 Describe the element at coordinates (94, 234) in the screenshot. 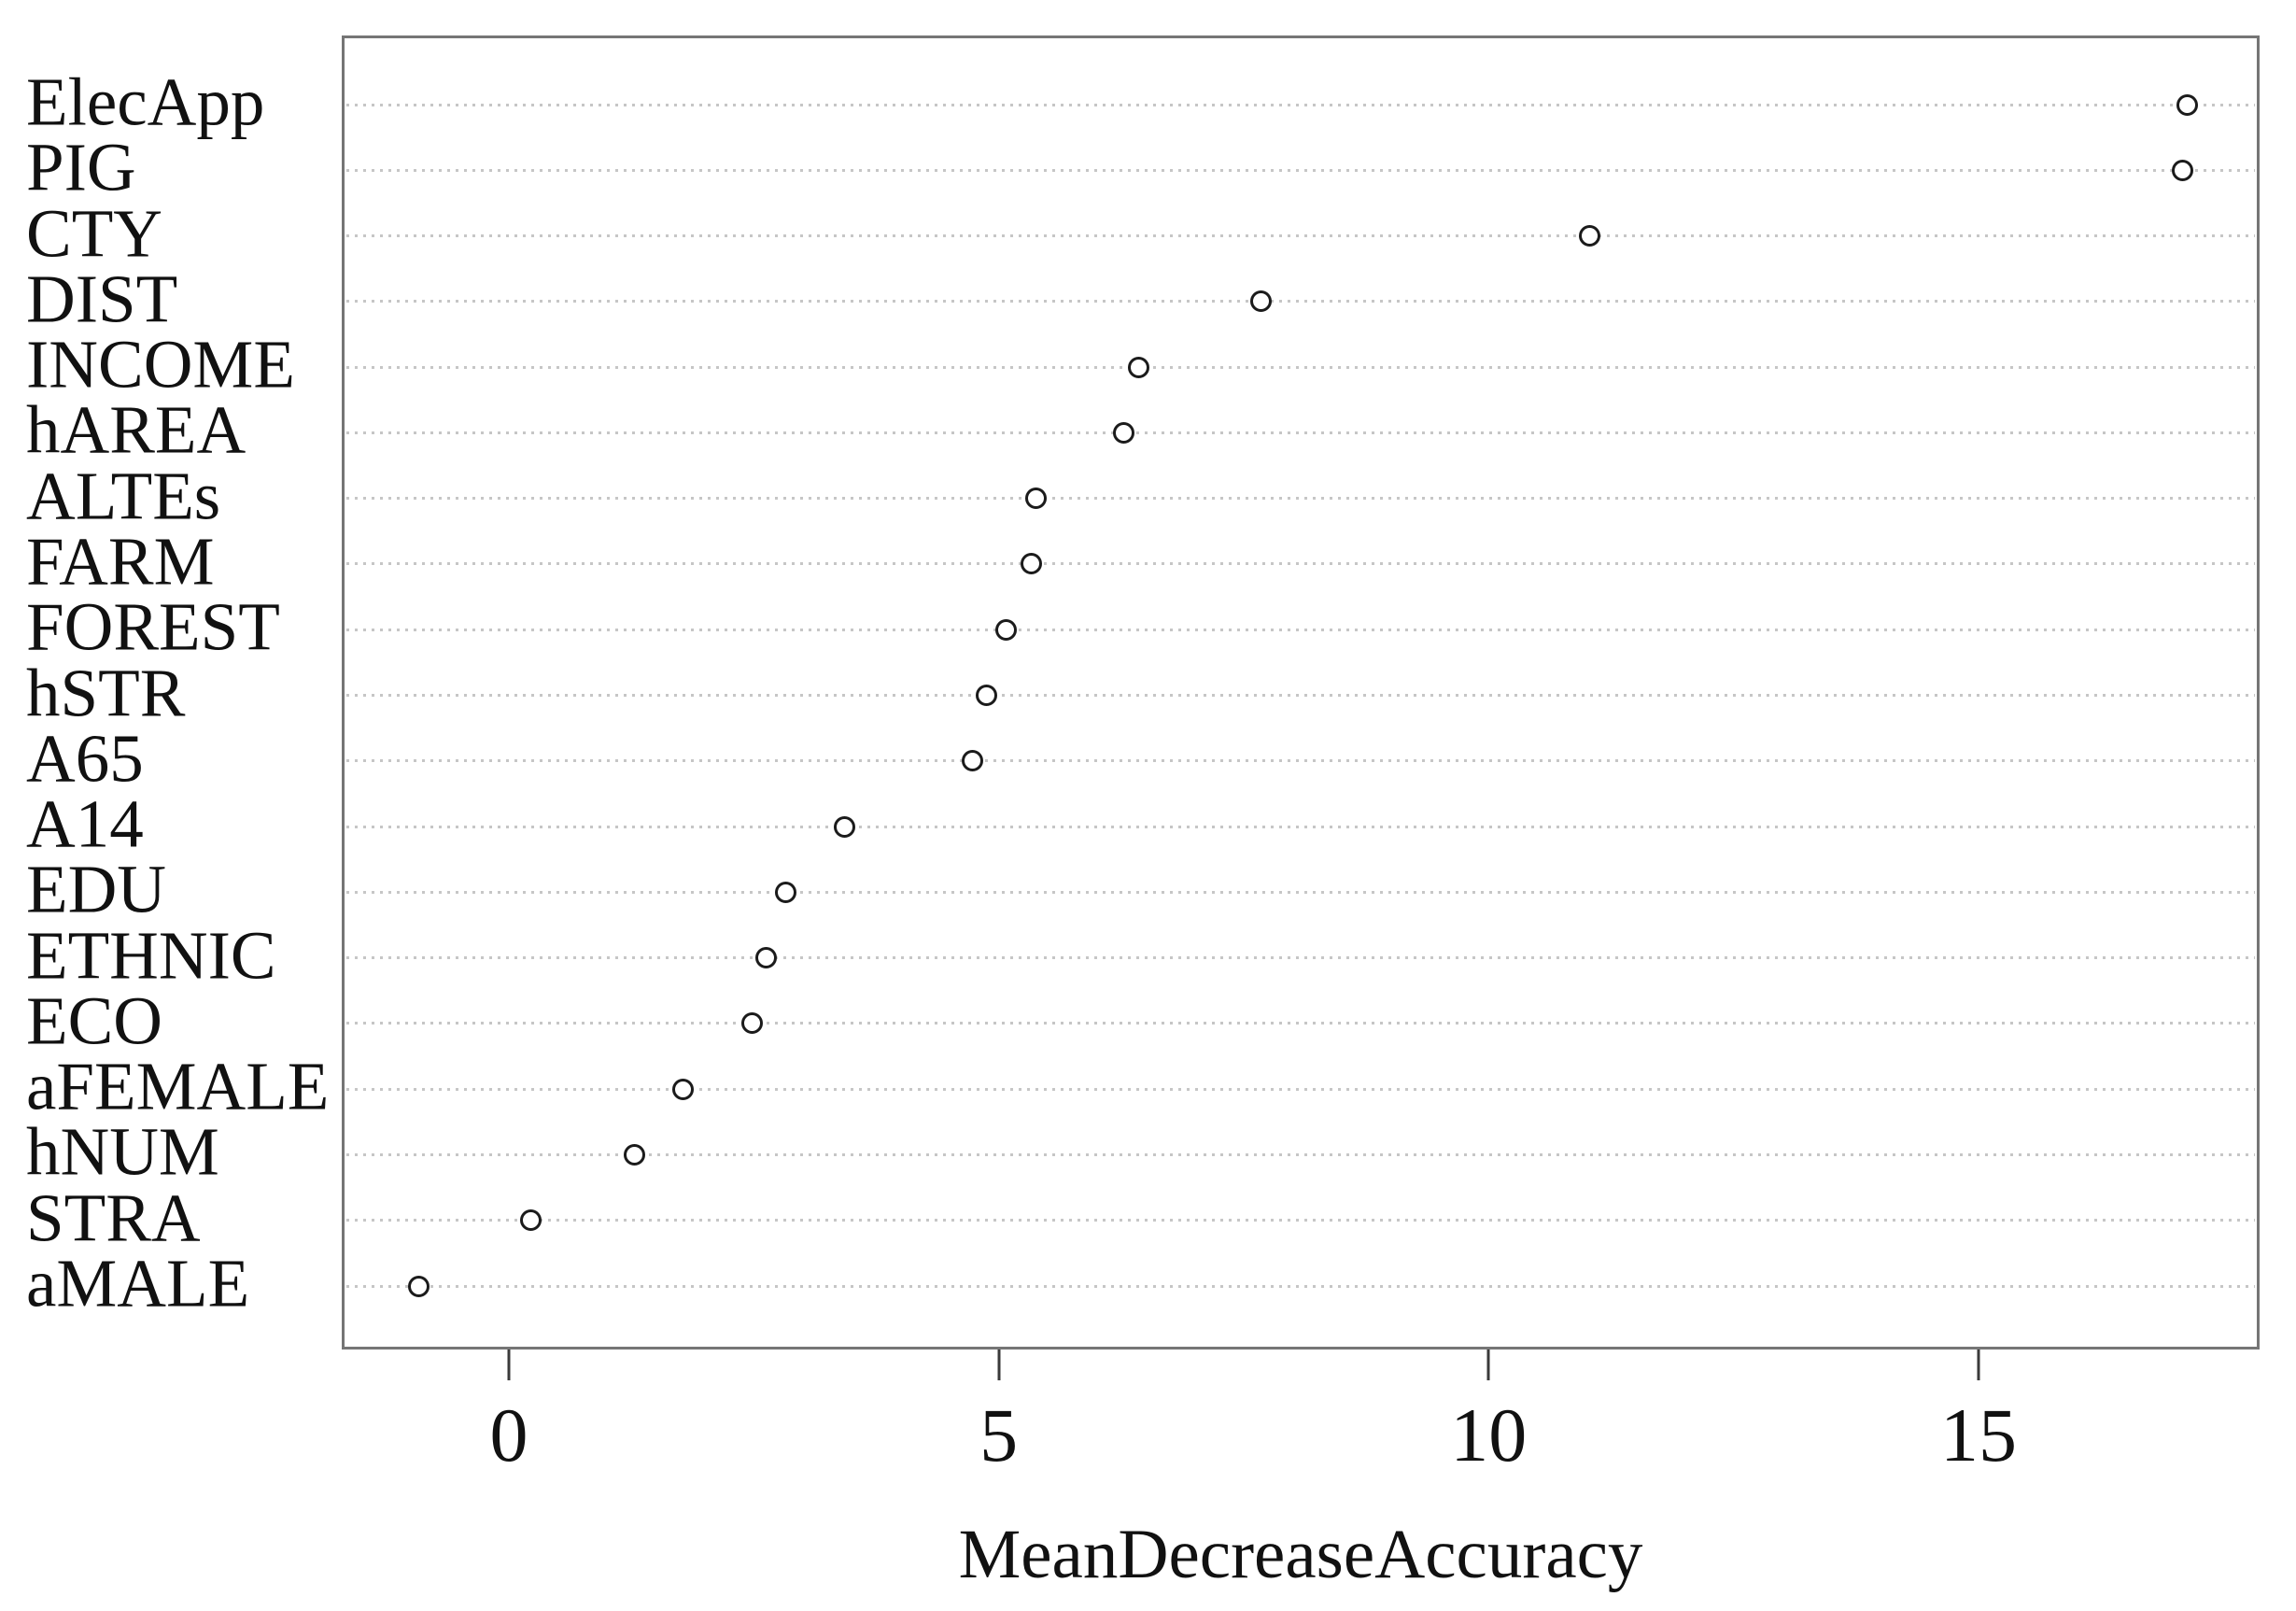

I see `y-axis-label: CTY` at that location.